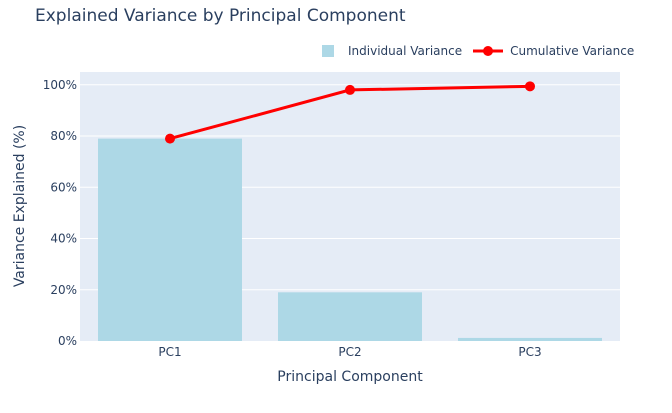 Image resolution: width=672 pixels, height=413 pixels. What do you see at coordinates (350, 316) in the screenshot?
I see `bar-pc2` at bounding box center [350, 316].